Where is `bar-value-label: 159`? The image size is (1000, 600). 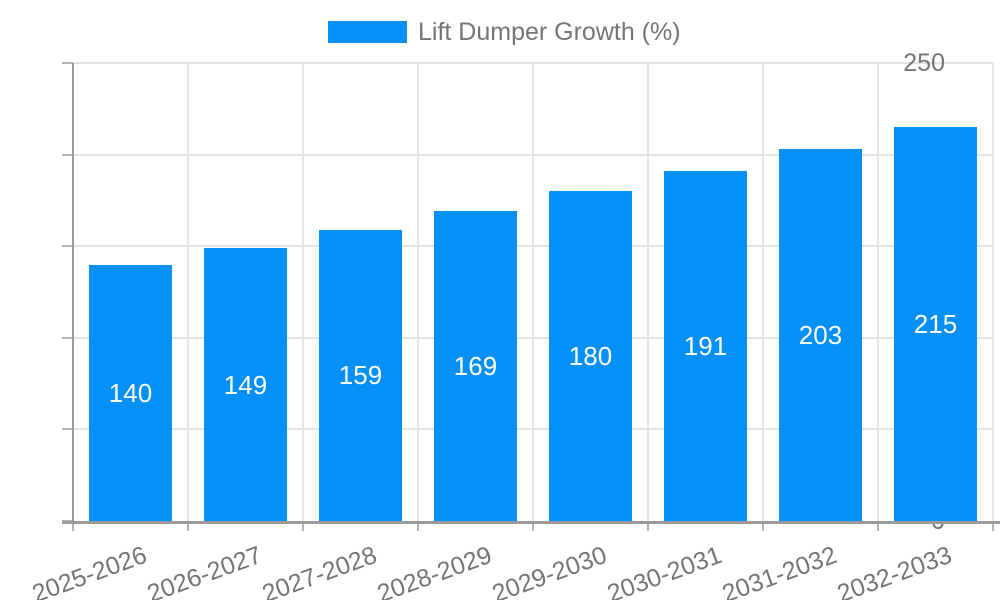 bar-value-label: 159 is located at coordinates (360, 375).